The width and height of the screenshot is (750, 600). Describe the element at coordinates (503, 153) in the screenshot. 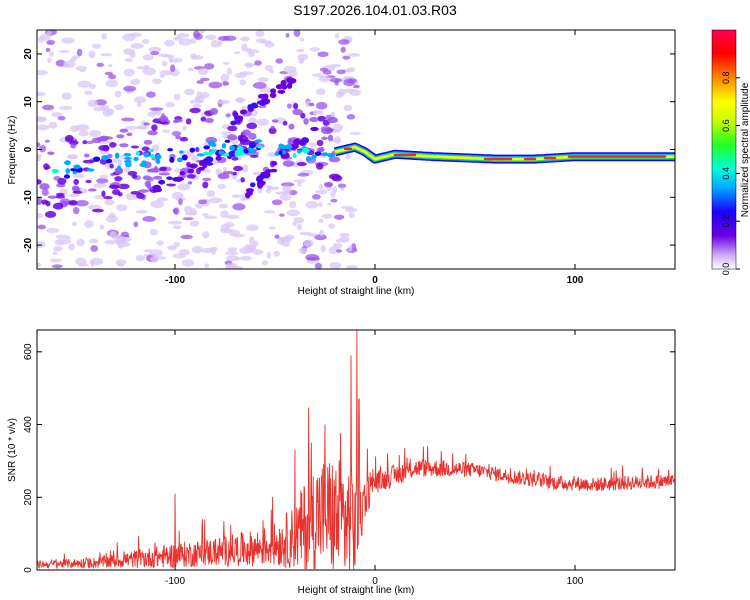

I see `spectrogram-ridge` at that location.